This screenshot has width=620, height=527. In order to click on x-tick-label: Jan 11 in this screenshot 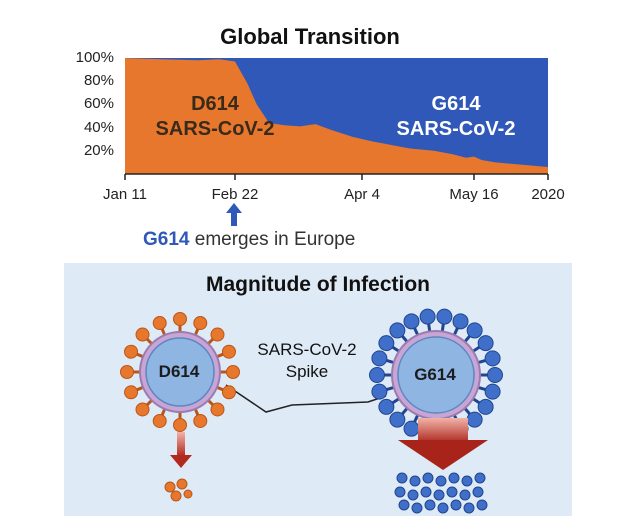, I will do `click(125, 194)`.